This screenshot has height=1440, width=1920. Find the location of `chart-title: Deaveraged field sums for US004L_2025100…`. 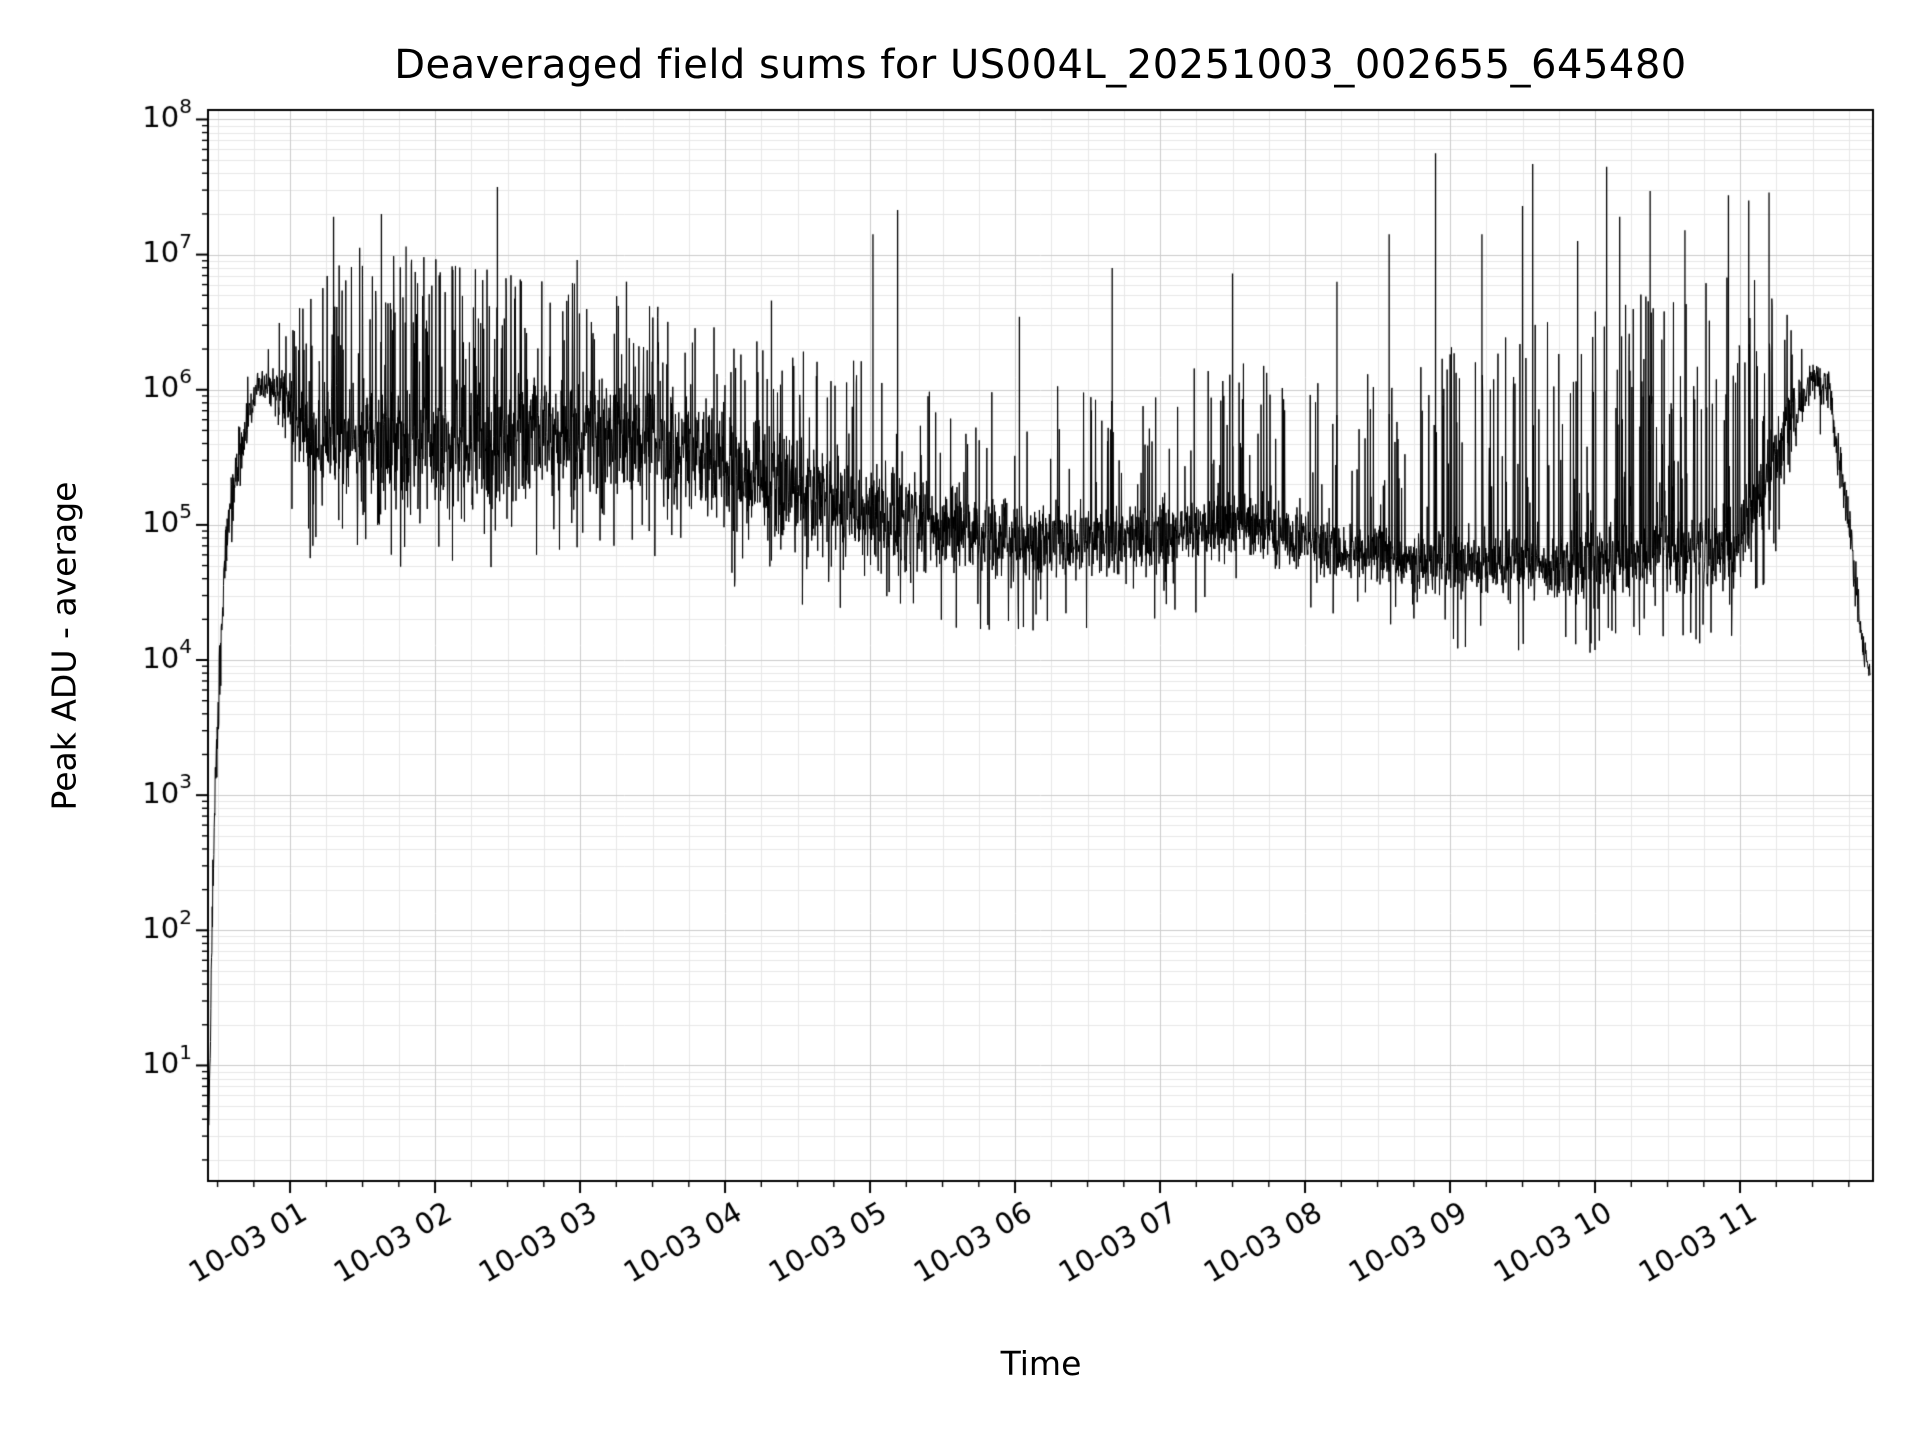

chart-title: Deaveraged field sums for US004L_2025100… is located at coordinates (1040, 65).